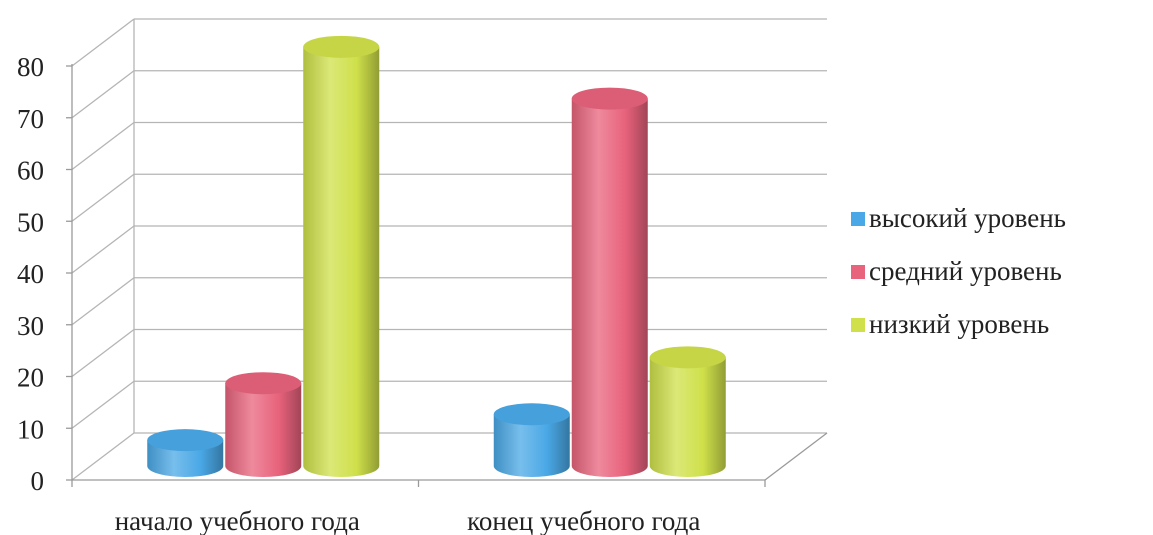 This screenshot has height=535, width=1153. I want to click on y-tick-label: 50, so click(30, 222).